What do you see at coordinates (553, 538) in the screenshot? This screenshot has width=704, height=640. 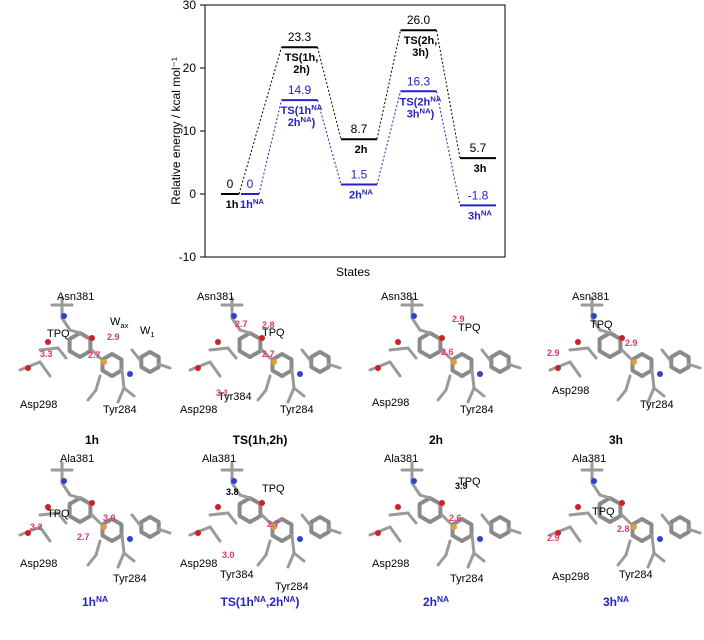 I see `distance-label: 2.9` at bounding box center [553, 538].